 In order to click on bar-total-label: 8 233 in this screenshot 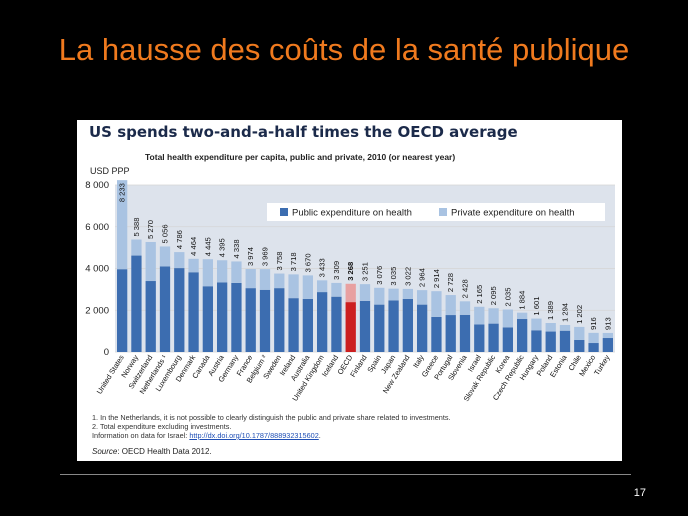, I will do `click(122, 192)`.